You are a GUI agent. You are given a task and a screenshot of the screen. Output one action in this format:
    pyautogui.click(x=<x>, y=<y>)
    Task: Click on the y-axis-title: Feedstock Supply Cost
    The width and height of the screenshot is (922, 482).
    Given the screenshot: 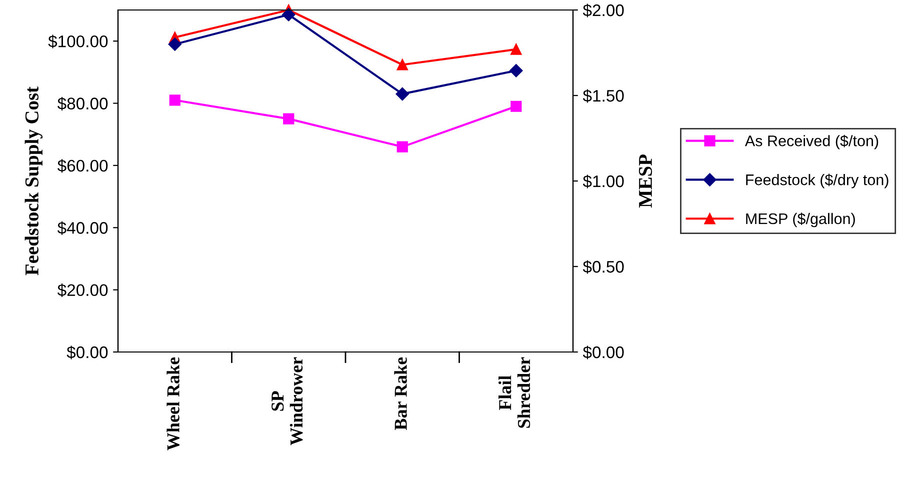 What is the action you would take?
    pyautogui.click(x=33, y=181)
    